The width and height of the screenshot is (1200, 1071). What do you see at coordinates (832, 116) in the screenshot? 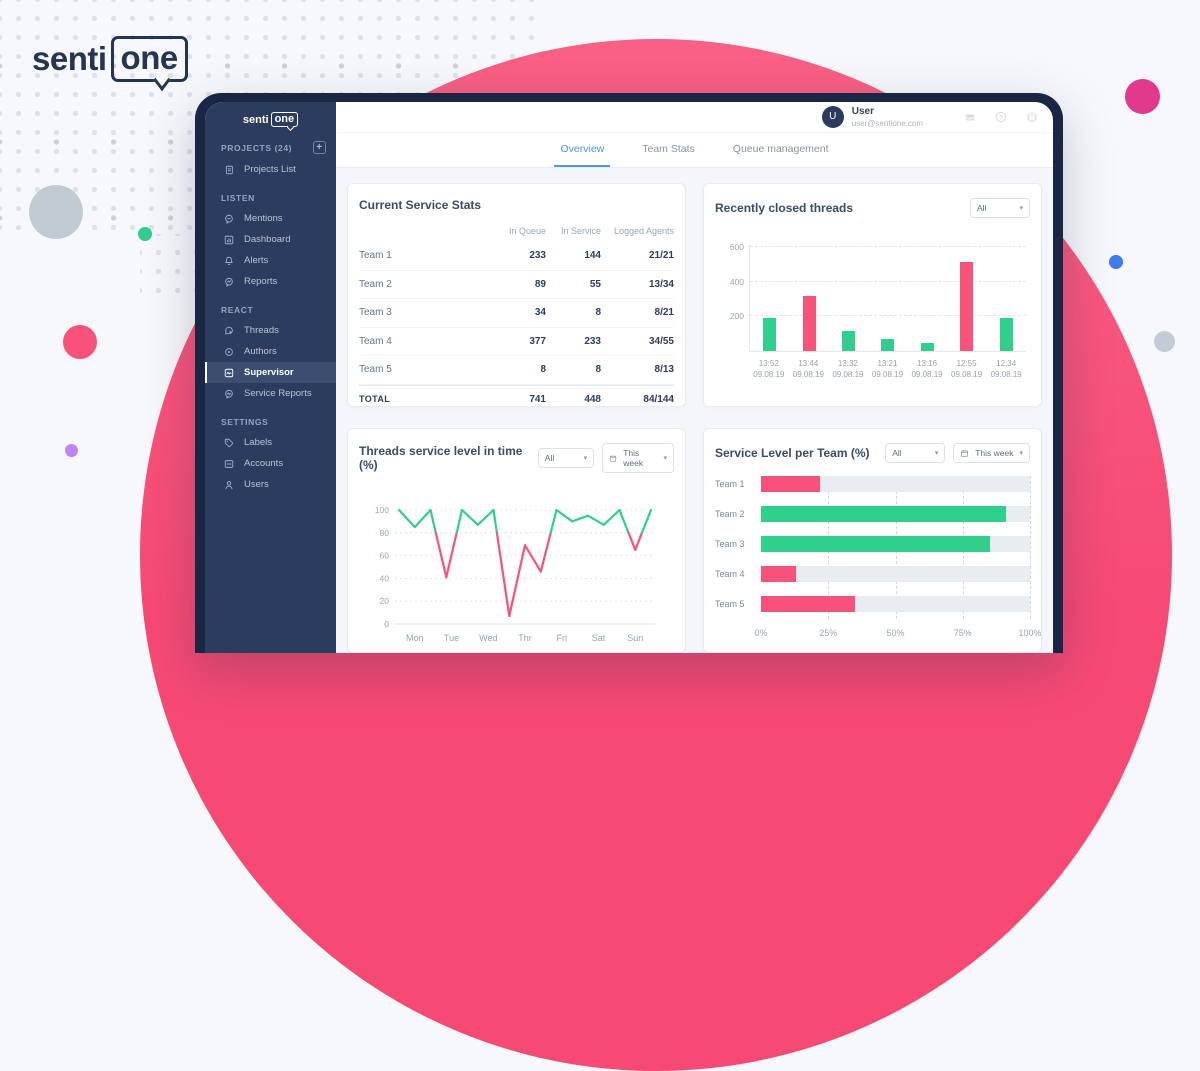
I see `avatar: U` at bounding box center [832, 116].